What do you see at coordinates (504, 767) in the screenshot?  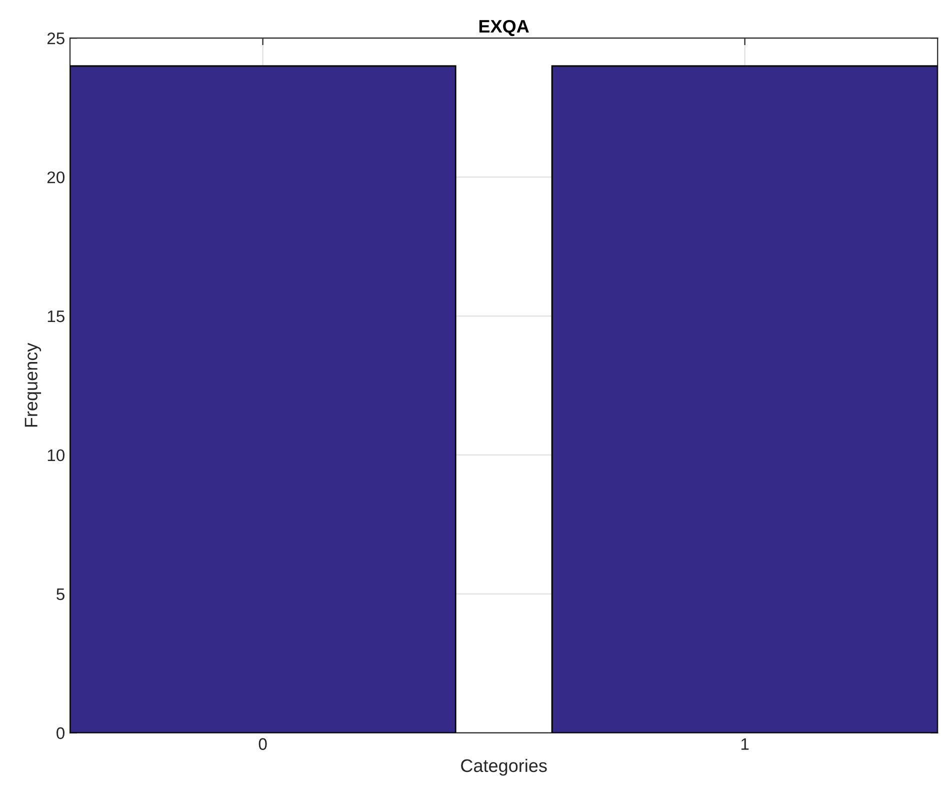 I see `x-axis-title: Categories` at bounding box center [504, 767].